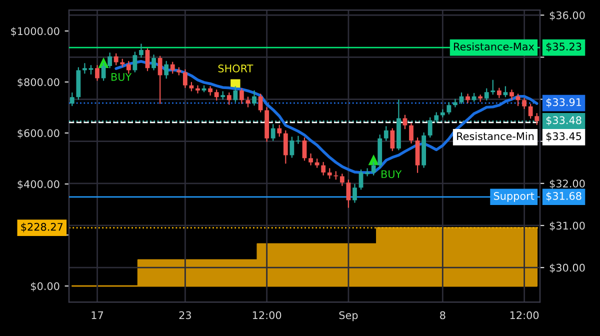  Describe the element at coordinates (564, 103) in the screenshot. I see `ref-line-label: $33.91` at that location.